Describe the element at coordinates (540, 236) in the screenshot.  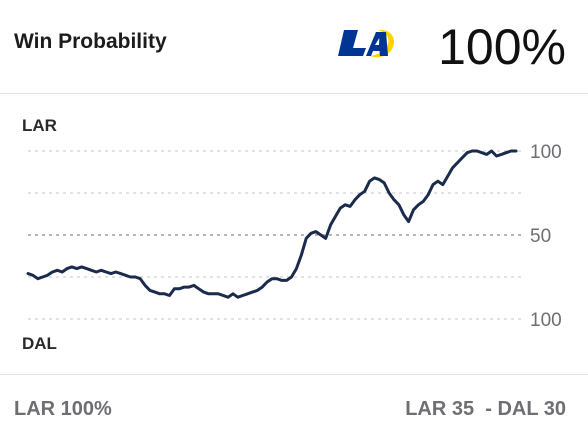
I see `y-tick-label: 50` at that location.